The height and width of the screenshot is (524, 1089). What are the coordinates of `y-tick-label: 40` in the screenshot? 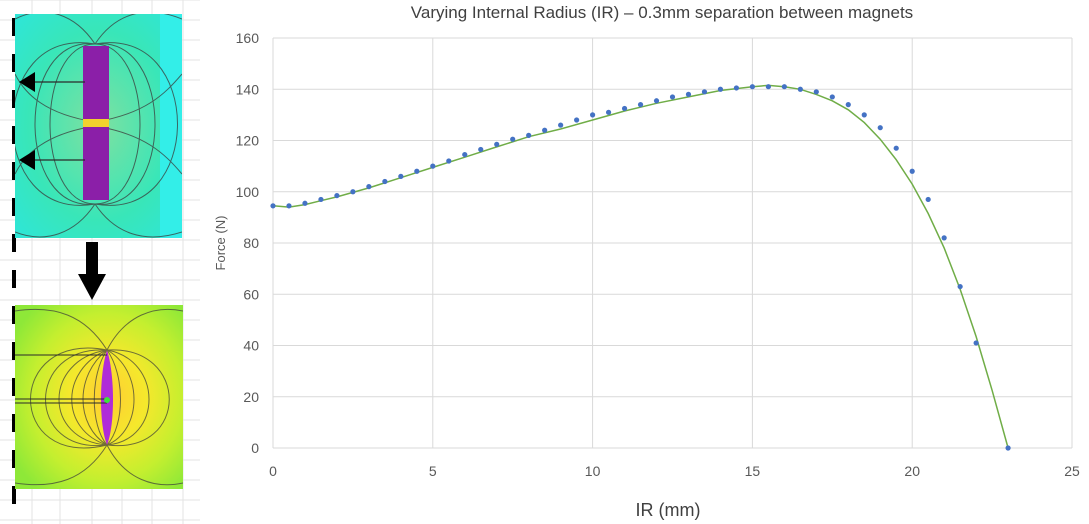 It's located at (251, 346).